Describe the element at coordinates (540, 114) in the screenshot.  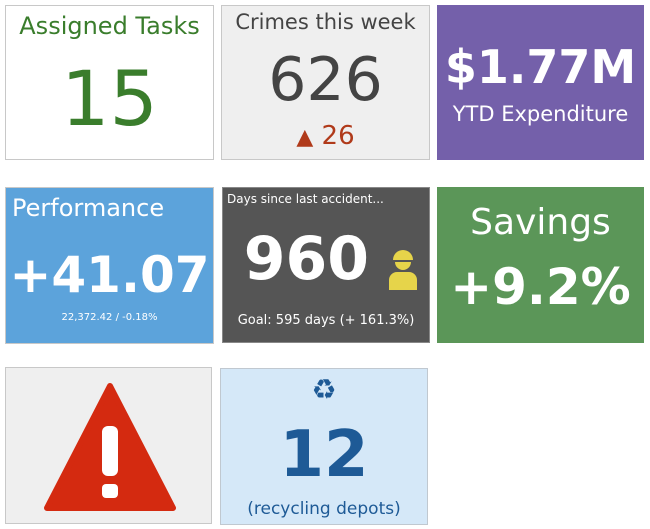
I see `tile-label: YTD Expenditure` at that location.